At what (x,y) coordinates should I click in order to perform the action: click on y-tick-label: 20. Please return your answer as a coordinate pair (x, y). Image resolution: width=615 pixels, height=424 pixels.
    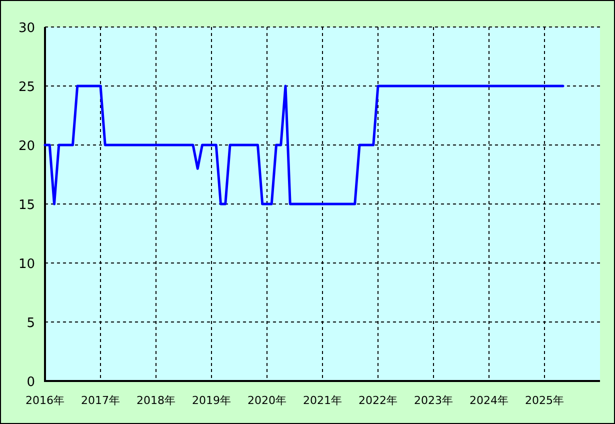
    Looking at the image, I should click on (26, 146).